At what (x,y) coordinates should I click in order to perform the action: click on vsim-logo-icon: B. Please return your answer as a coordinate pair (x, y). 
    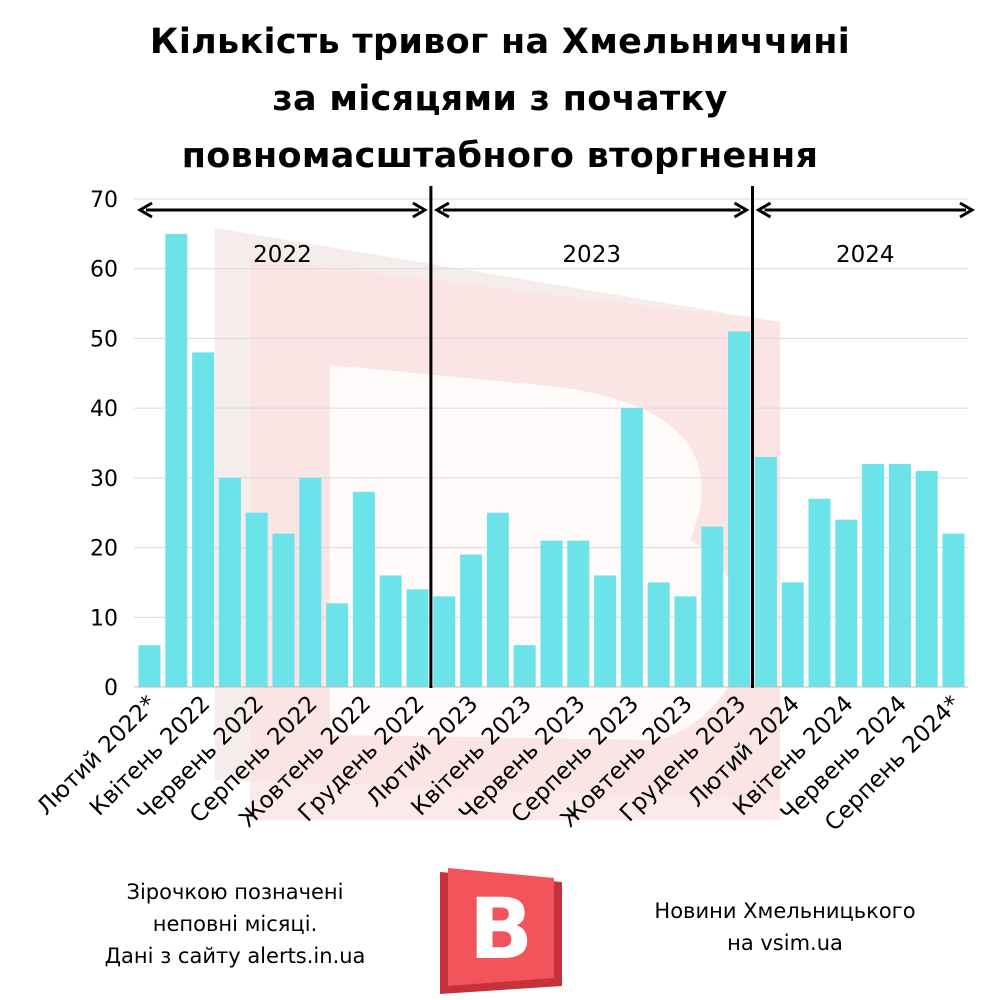
    Looking at the image, I should click on (501, 931).